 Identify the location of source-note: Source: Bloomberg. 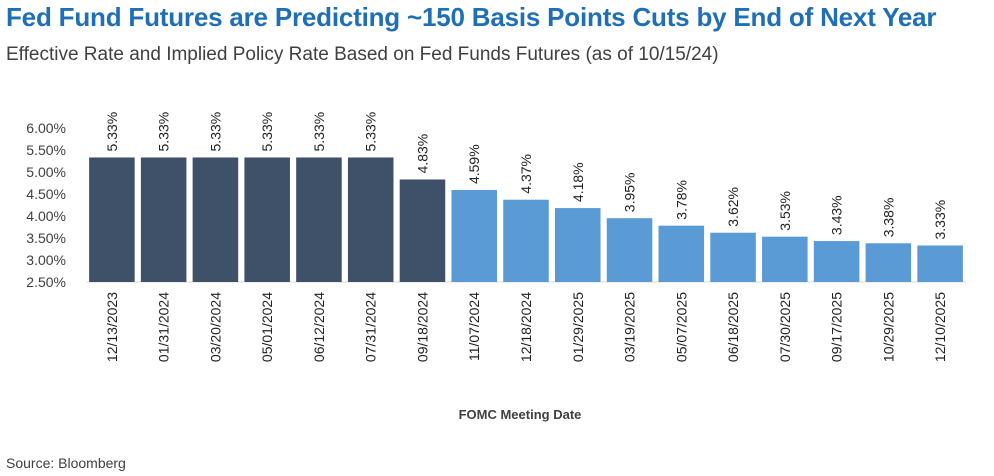
(66, 463).